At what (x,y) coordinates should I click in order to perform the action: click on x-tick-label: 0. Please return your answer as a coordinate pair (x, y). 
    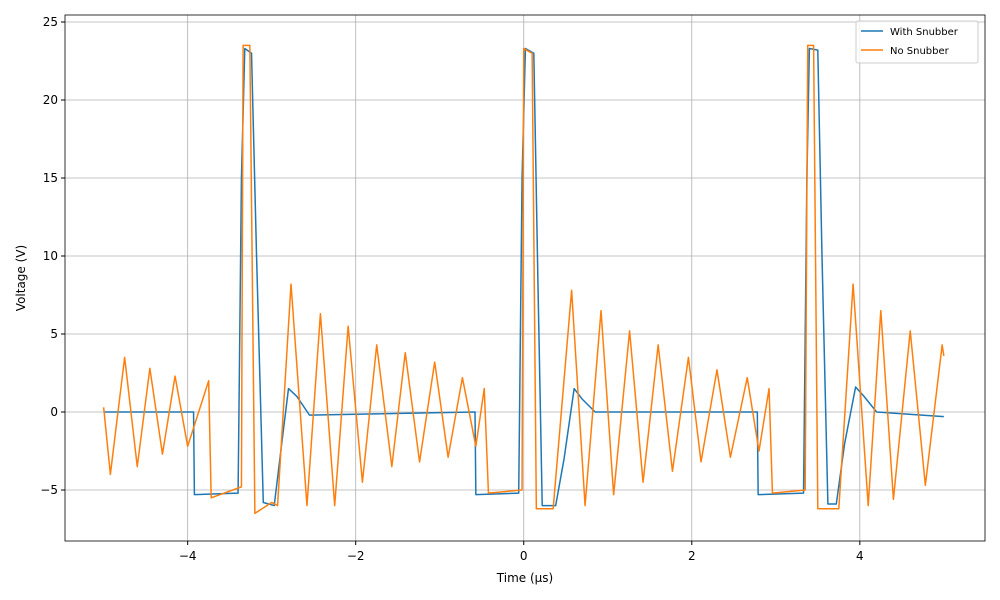
    Looking at the image, I should click on (524, 556).